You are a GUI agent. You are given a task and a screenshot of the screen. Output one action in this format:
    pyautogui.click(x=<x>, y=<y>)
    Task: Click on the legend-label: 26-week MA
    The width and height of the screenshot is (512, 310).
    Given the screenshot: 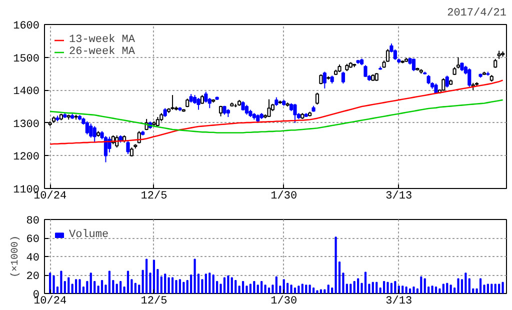 What is the action you would take?
    pyautogui.click(x=102, y=52)
    